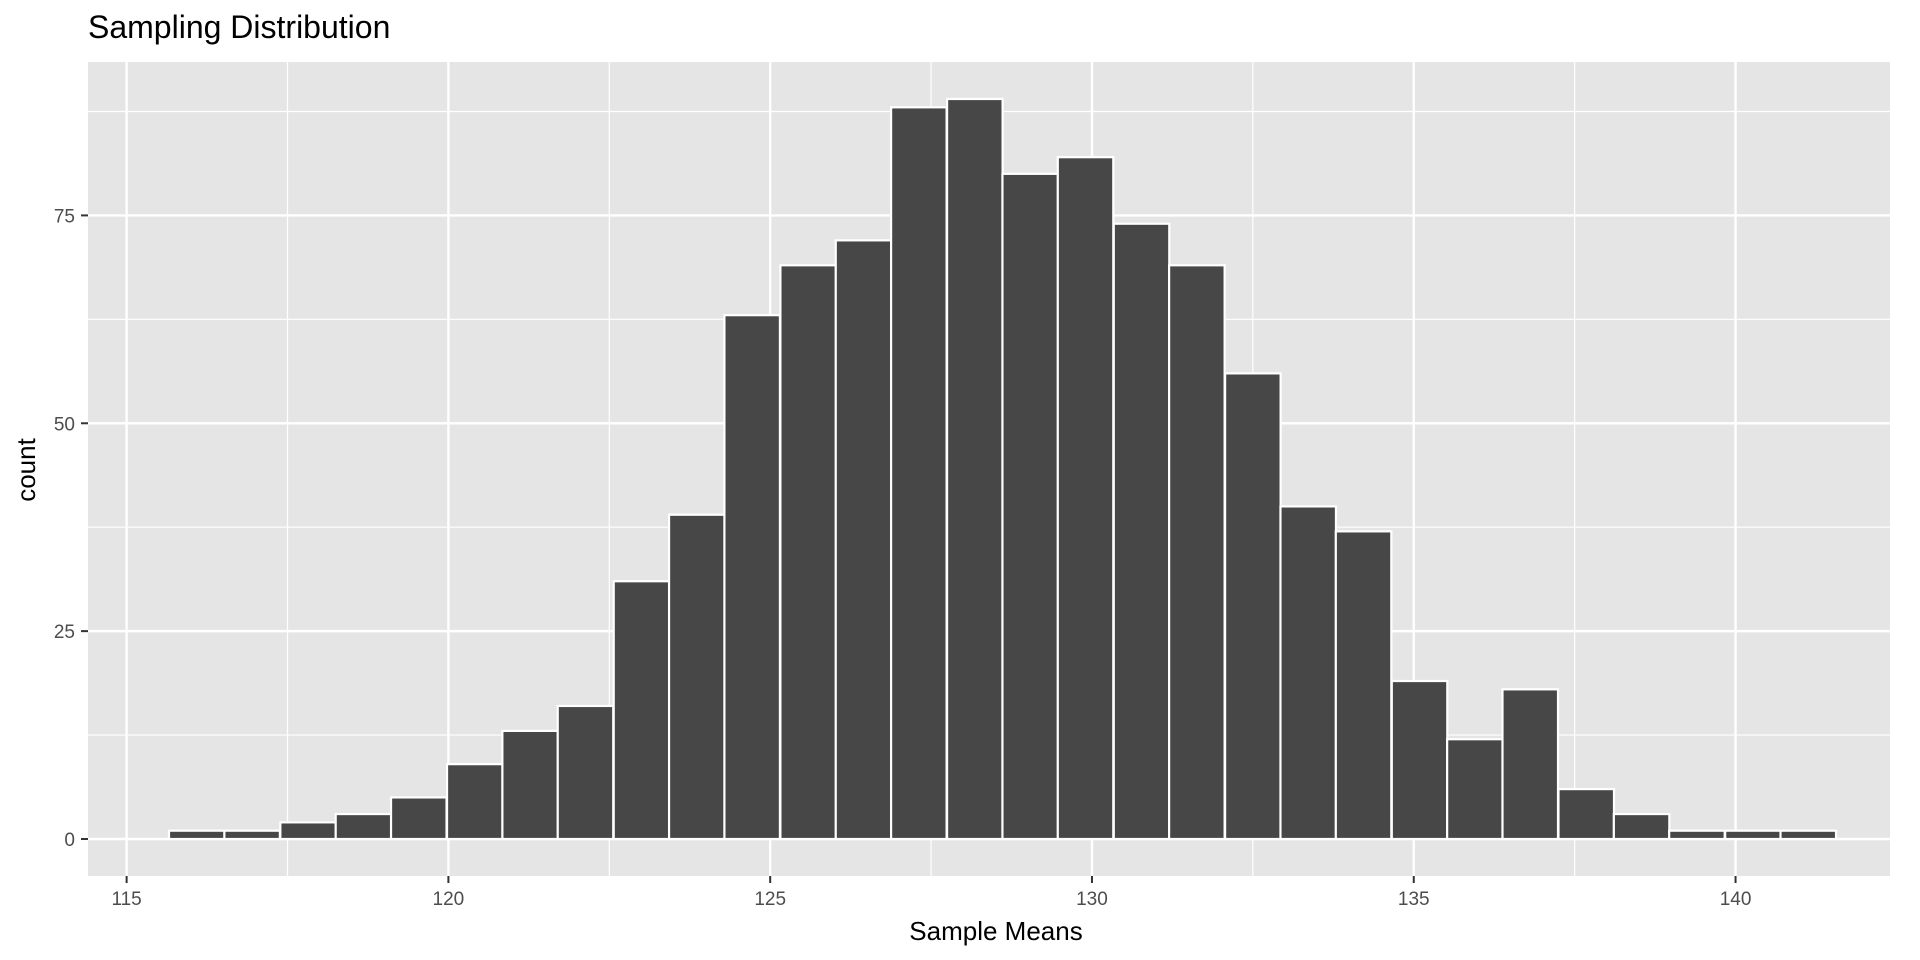 This screenshot has width=1920, height=960. Describe the element at coordinates (26, 469) in the screenshot. I see `y-axis-title: count` at that location.